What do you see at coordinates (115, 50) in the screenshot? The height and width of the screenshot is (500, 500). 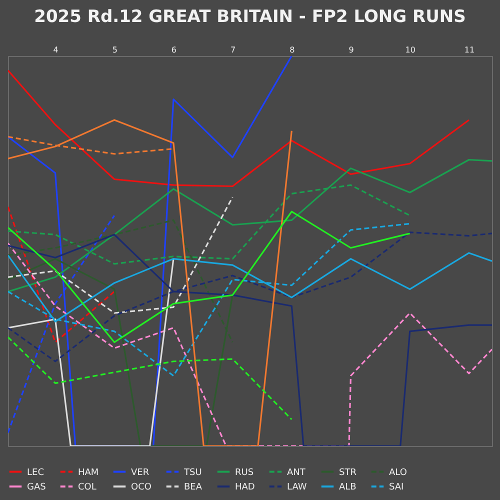 I see `x-tick-label: 5` at bounding box center [115, 50].